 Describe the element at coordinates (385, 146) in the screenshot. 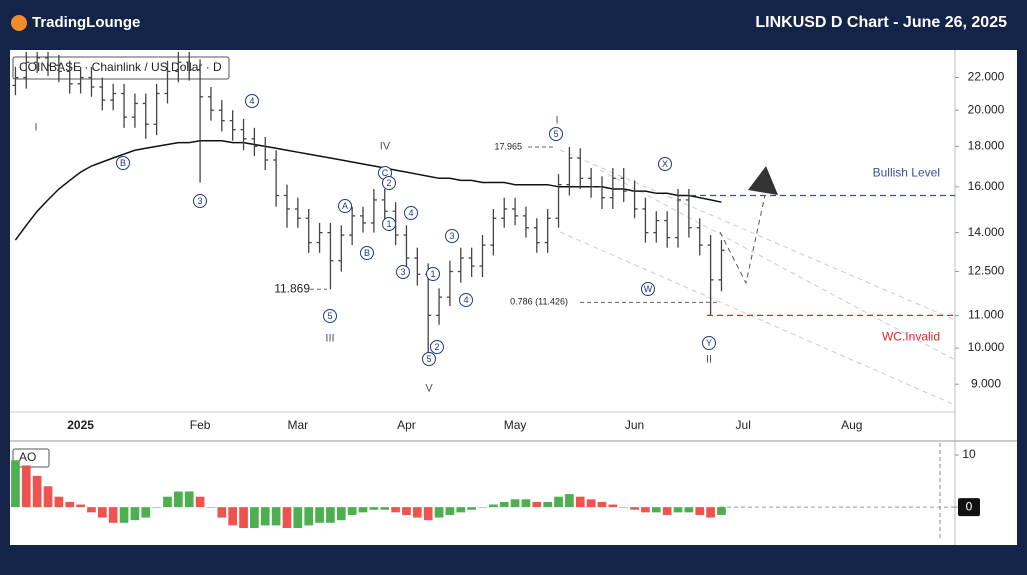

I see `wave-label: IV` at that location.